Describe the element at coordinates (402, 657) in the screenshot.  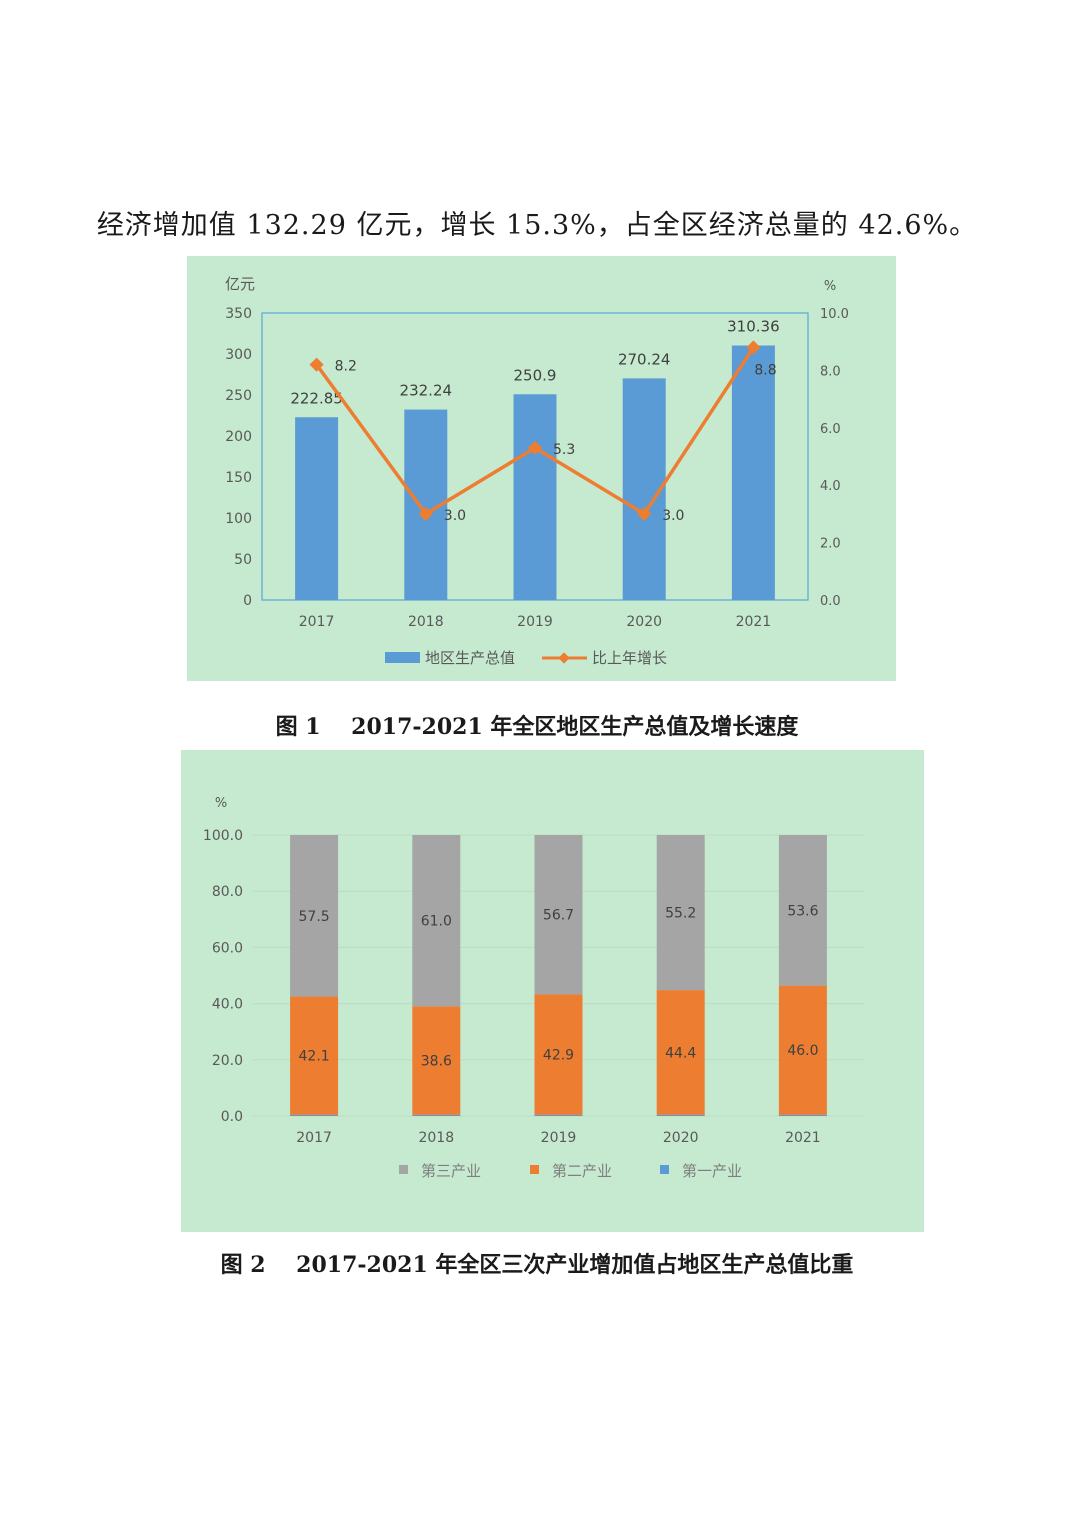
I see `legend-swatch-gdp` at that location.